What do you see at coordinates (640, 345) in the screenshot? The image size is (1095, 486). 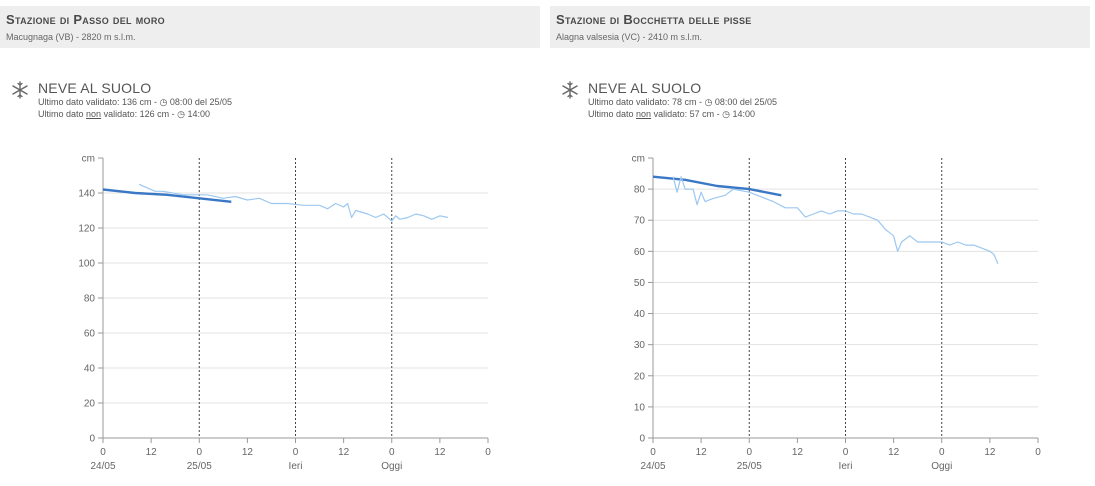 I see `y-tick-label: 30` at bounding box center [640, 345].